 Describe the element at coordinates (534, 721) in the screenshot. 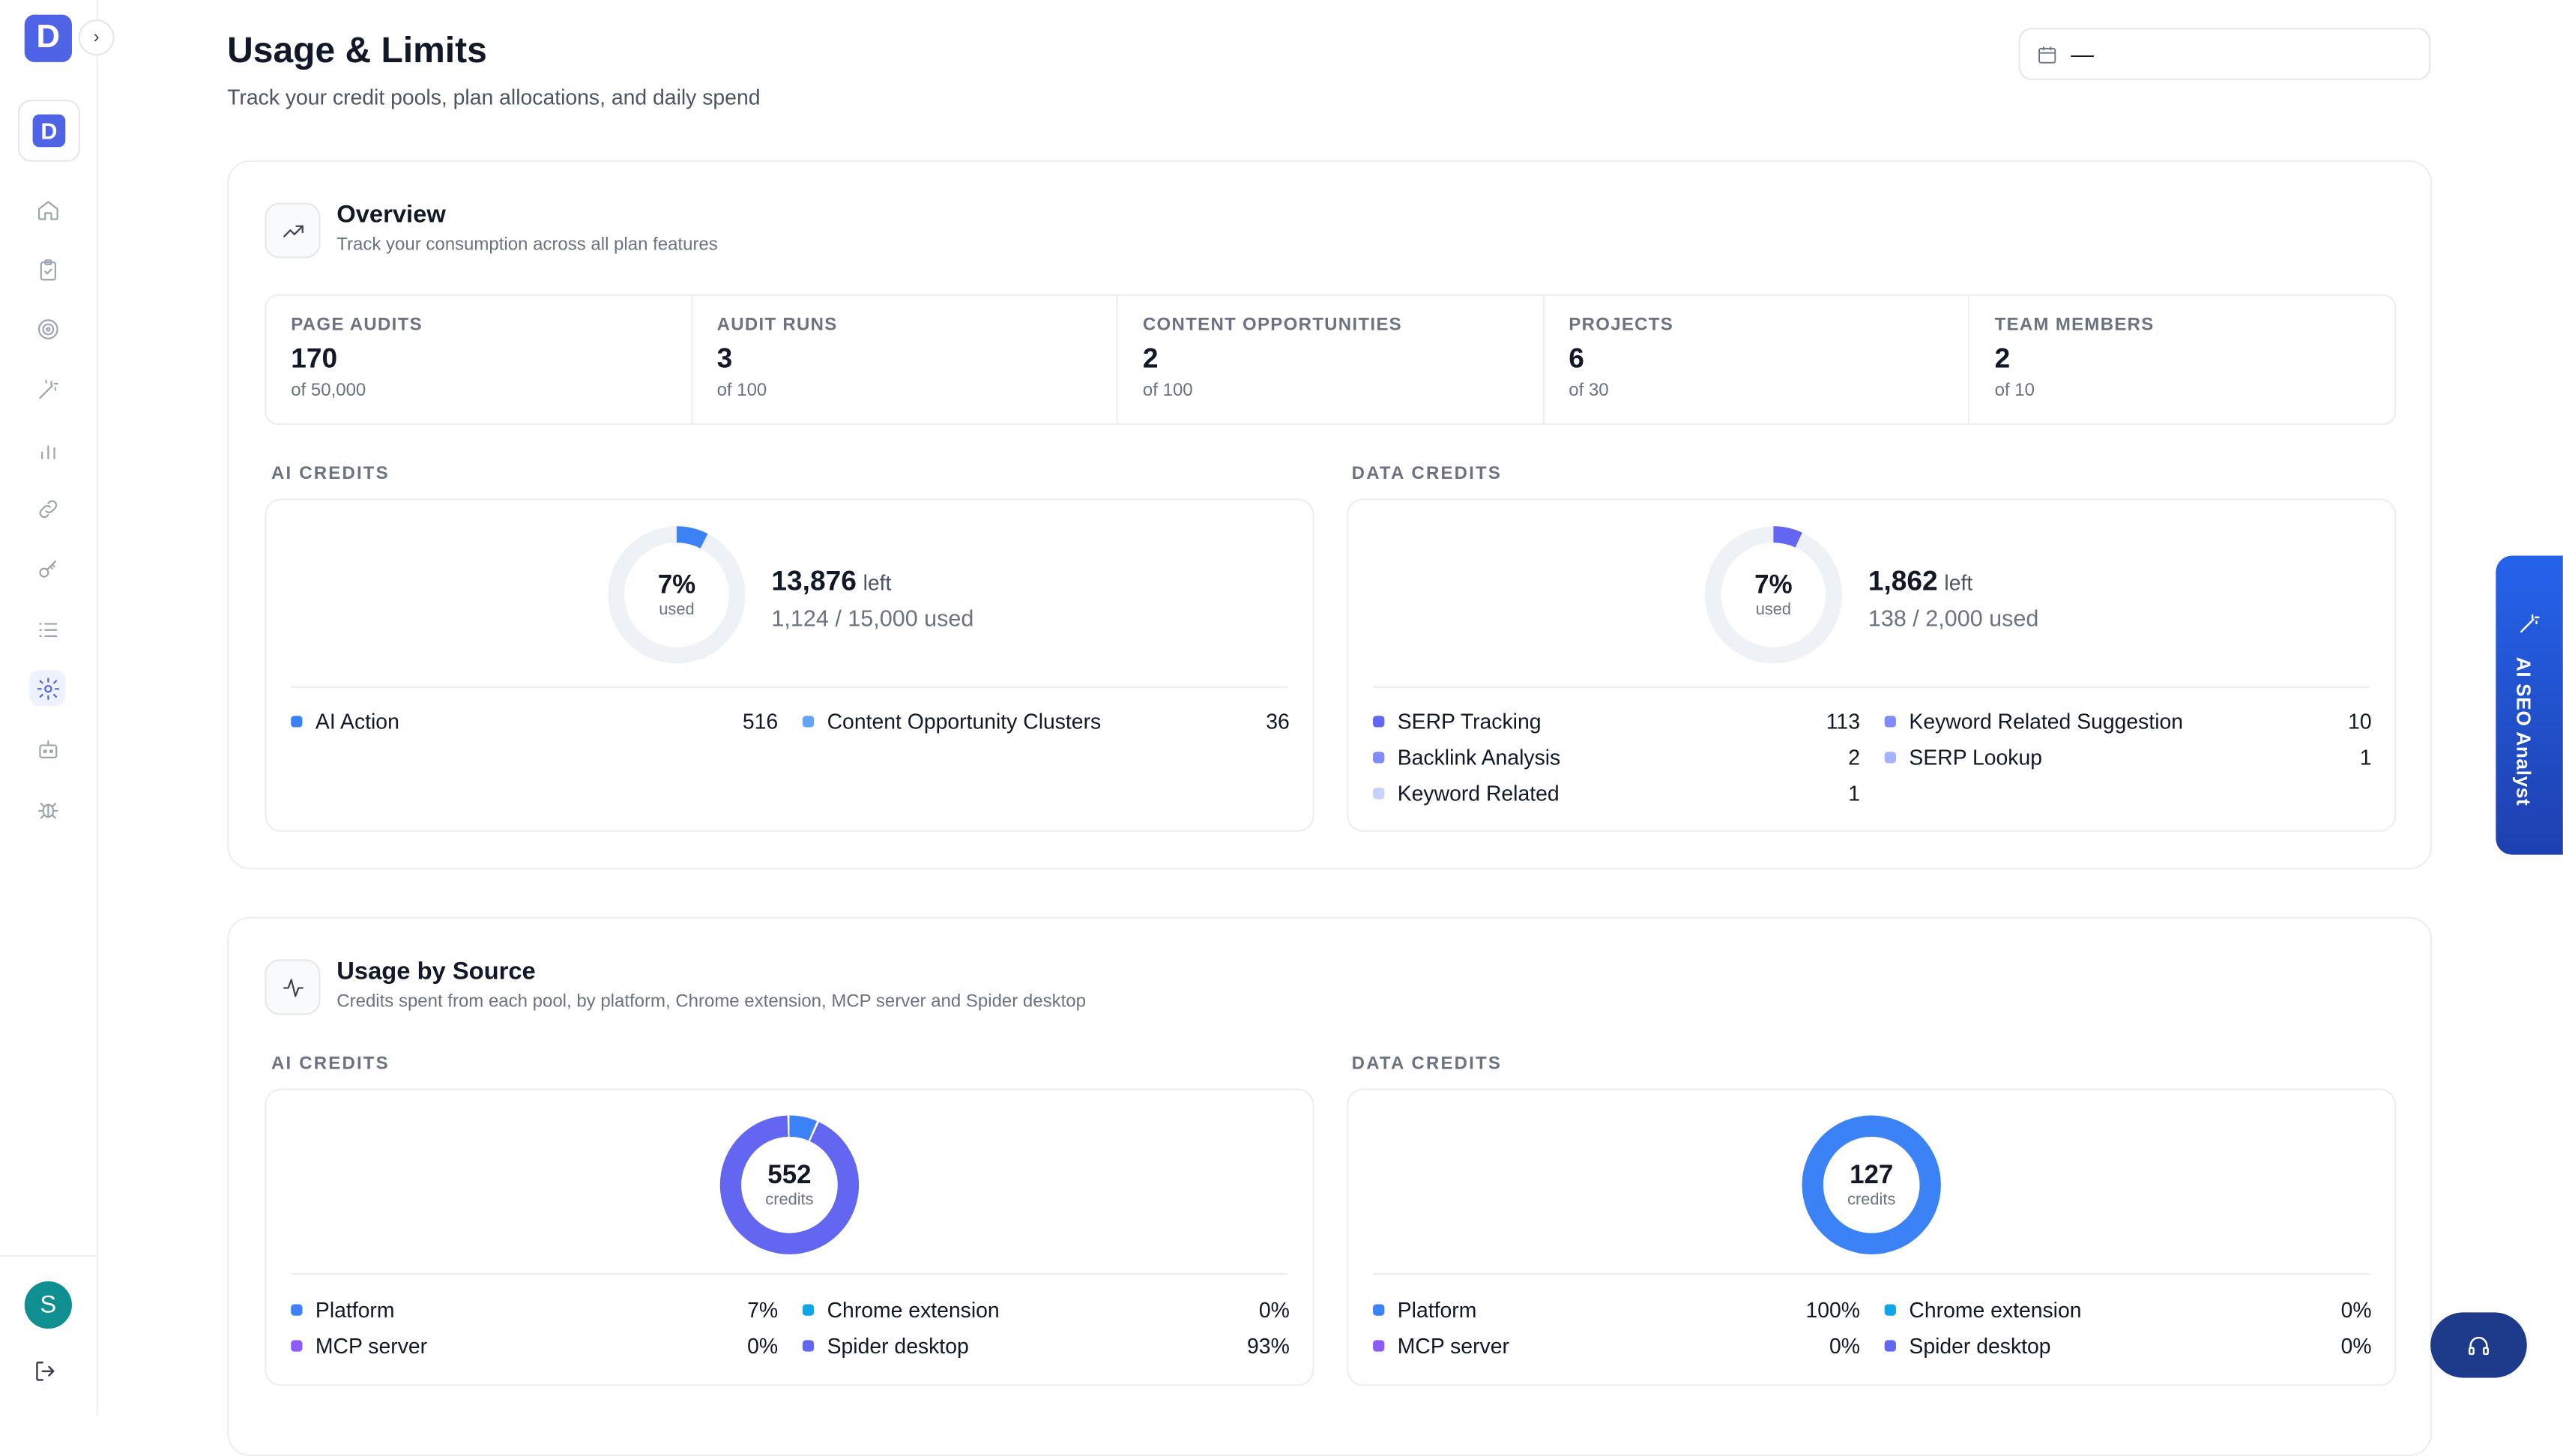

I see `ai-credits-legend-col-1: AI Action 516` at that location.